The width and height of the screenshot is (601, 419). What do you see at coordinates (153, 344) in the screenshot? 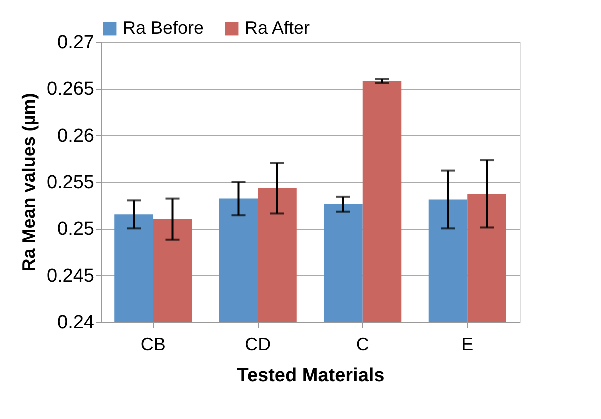
I see `x-tick-label: CB` at bounding box center [153, 344].